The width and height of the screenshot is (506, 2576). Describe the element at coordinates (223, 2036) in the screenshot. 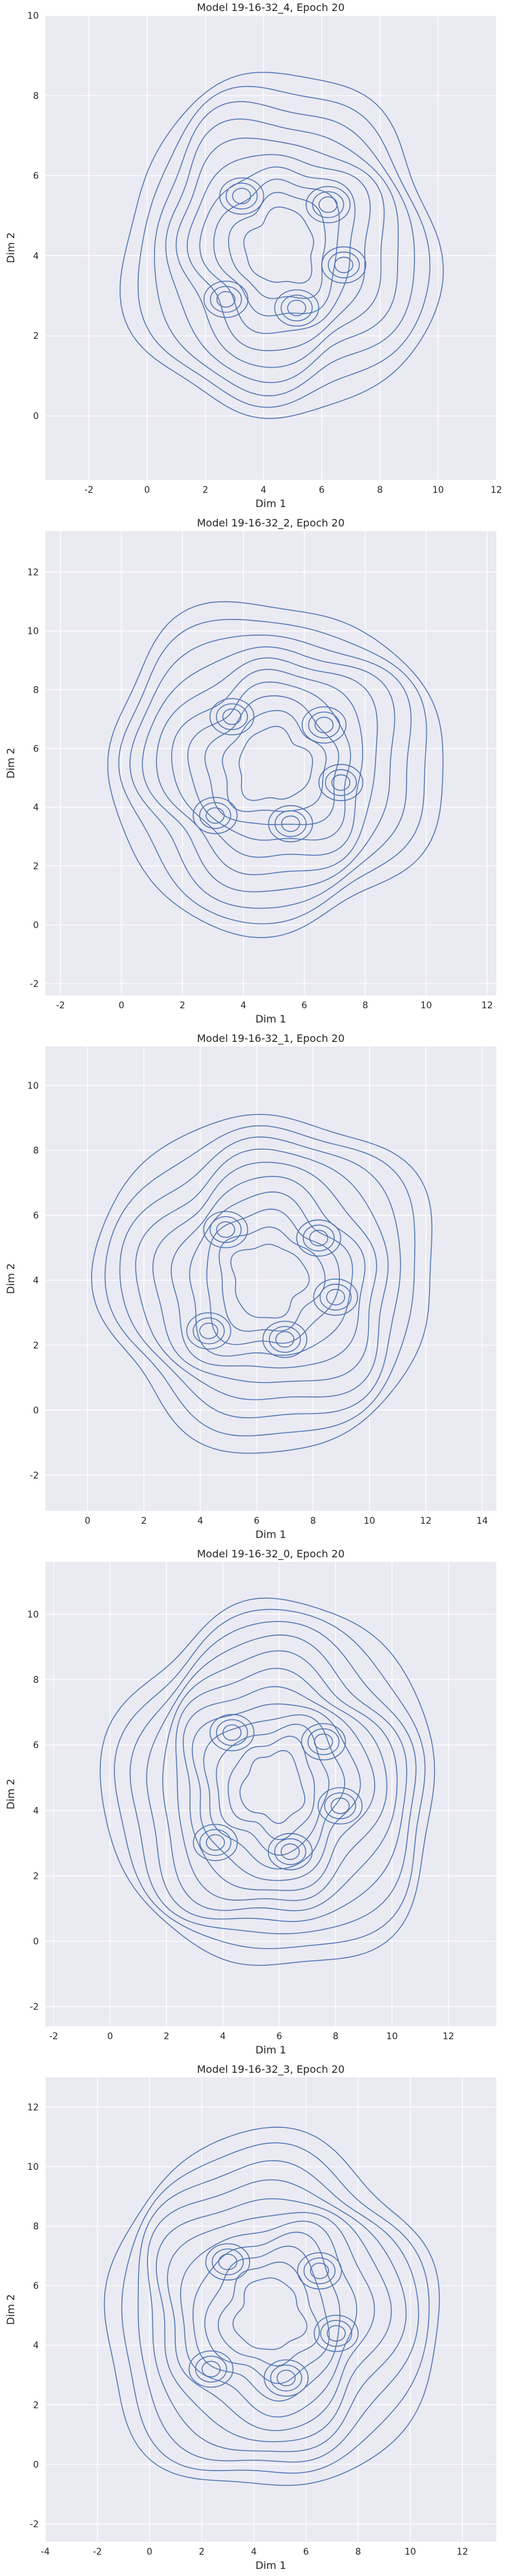

I see `x-tick-label: 4` at that location.